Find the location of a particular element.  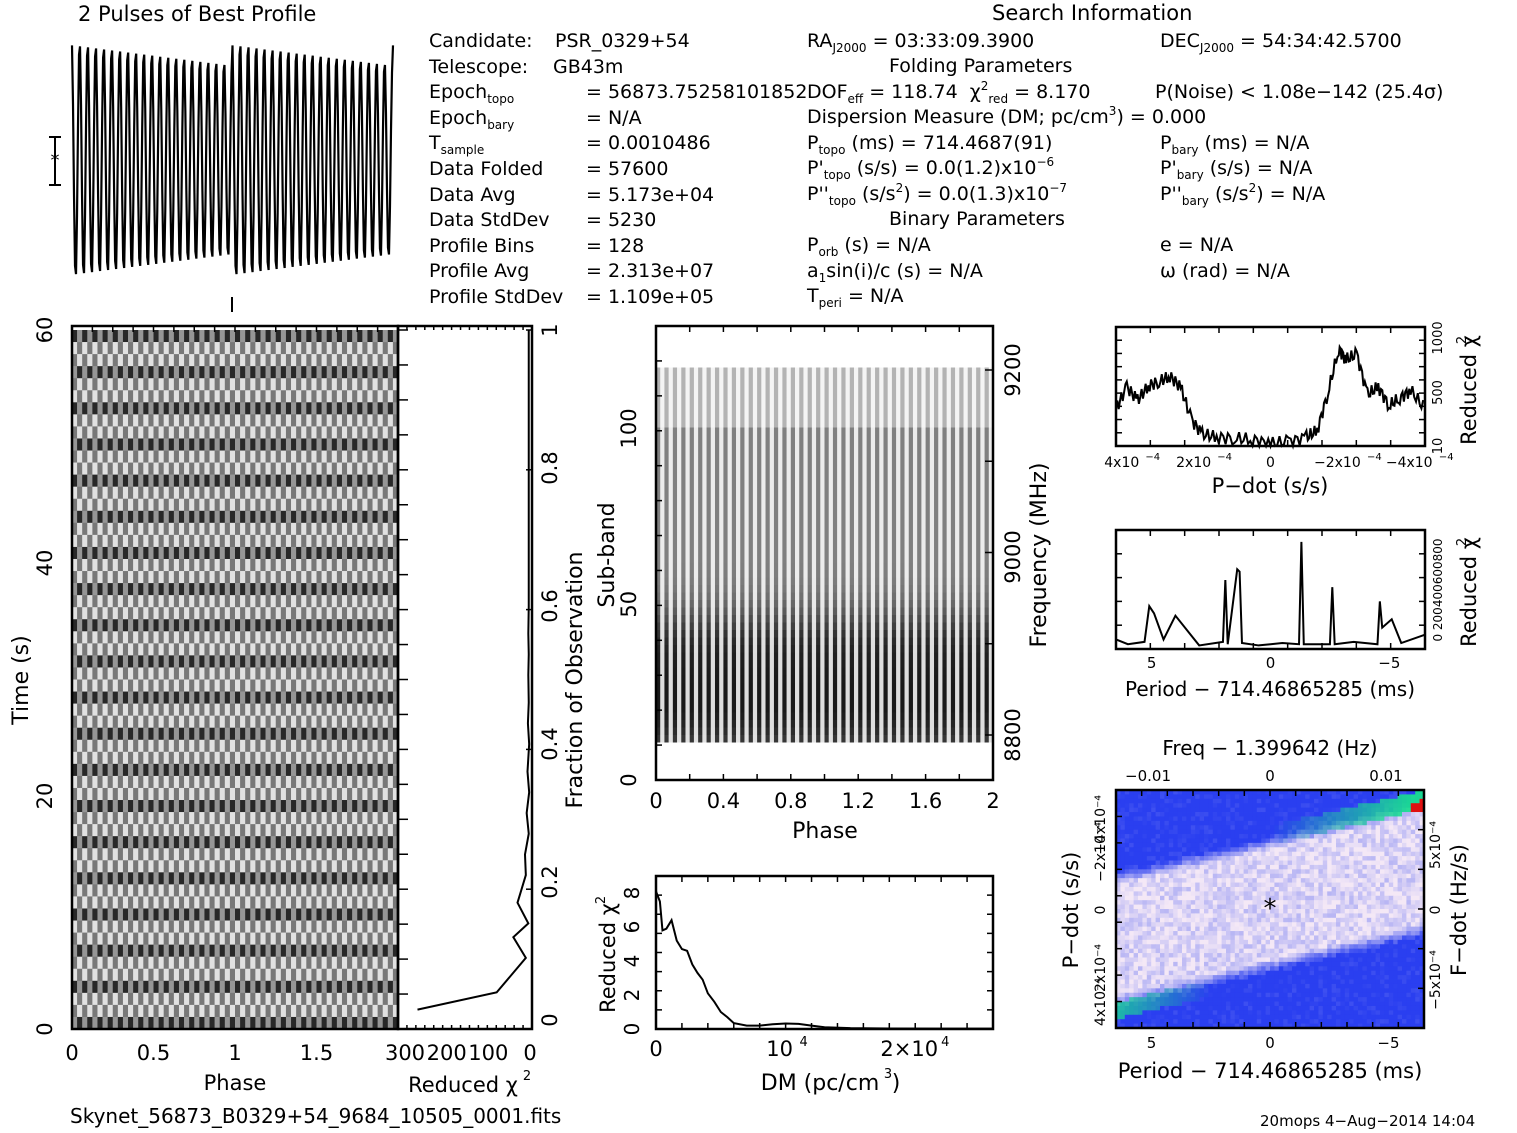

info-label: Profile Bins is located at coordinates (482, 245).